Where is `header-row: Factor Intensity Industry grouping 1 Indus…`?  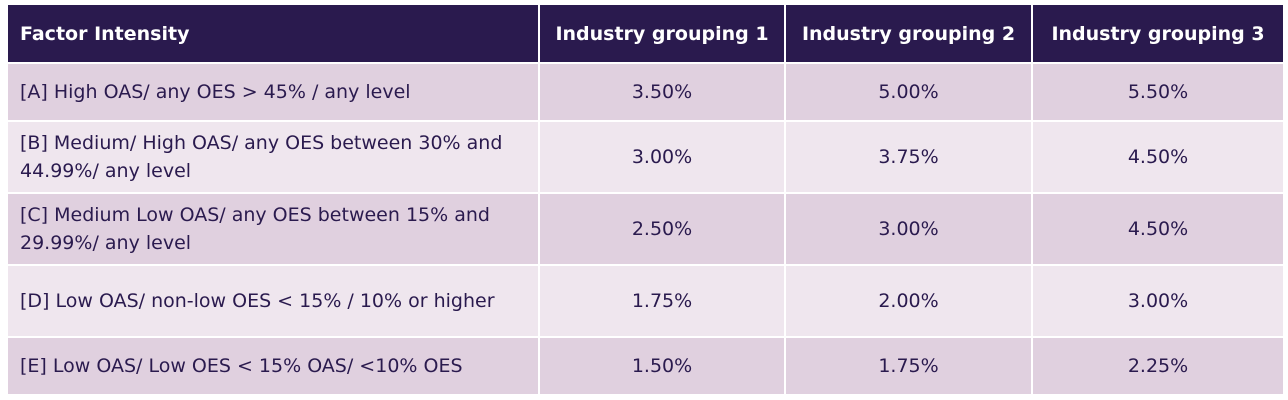 header-row: Factor Intensity Industry grouping 1 Indus… is located at coordinates (645, 33).